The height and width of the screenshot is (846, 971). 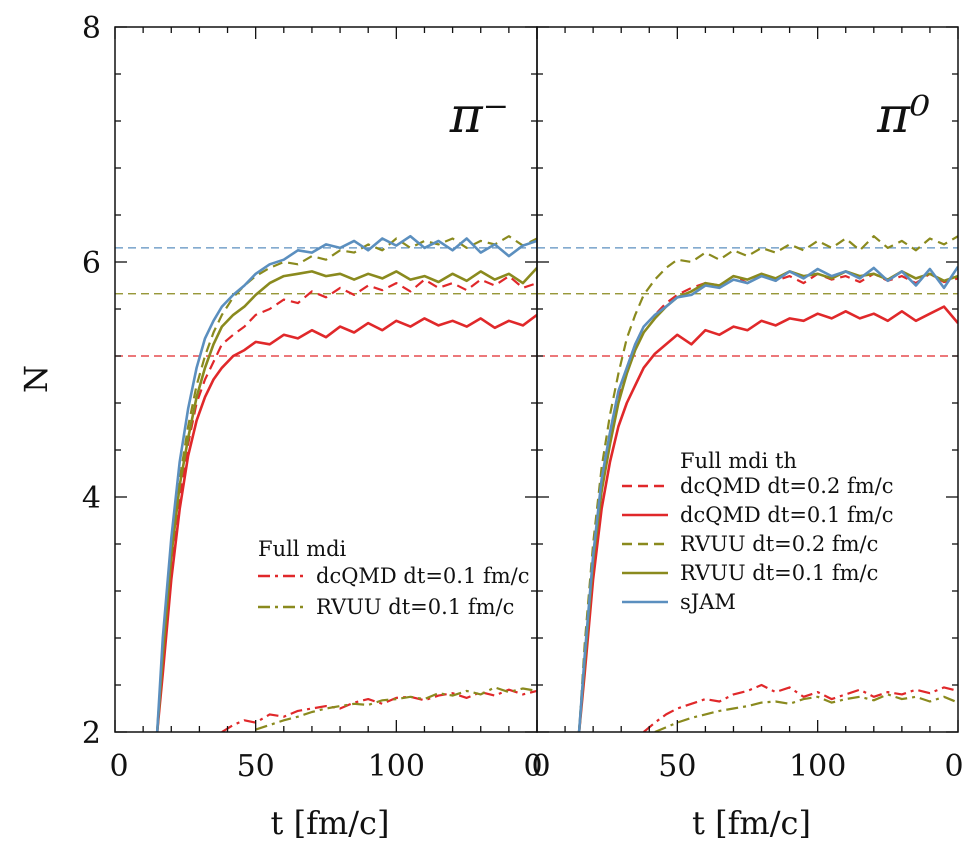 I want to click on y-tick-label: 4, so click(x=91, y=498).